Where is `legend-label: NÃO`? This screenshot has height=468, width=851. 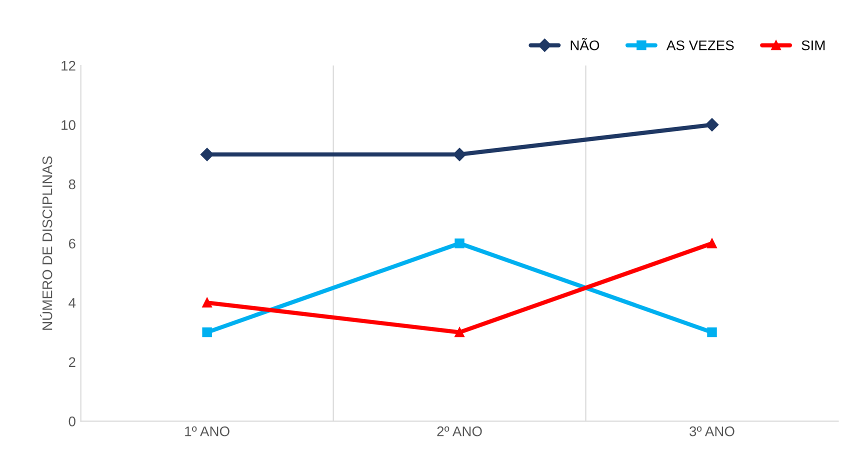
legend-label: NÃO is located at coordinates (585, 44).